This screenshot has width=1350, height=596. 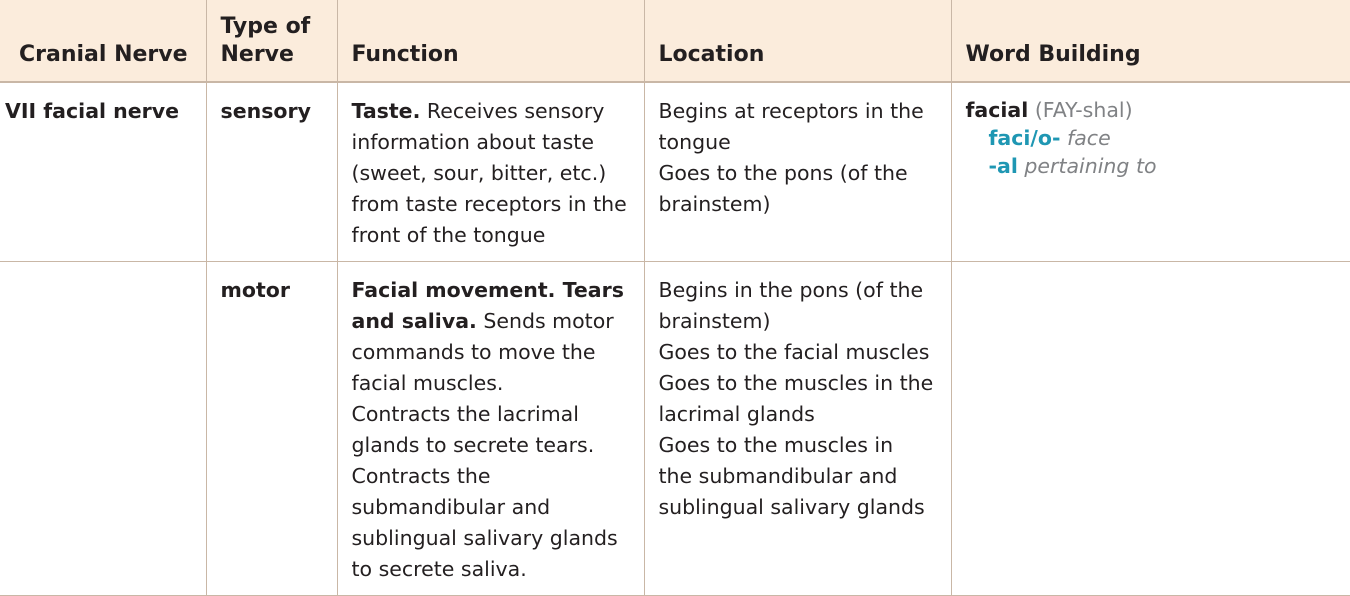 What do you see at coordinates (257, 54) in the screenshot?
I see `header-type-line2: Nerve` at bounding box center [257, 54].